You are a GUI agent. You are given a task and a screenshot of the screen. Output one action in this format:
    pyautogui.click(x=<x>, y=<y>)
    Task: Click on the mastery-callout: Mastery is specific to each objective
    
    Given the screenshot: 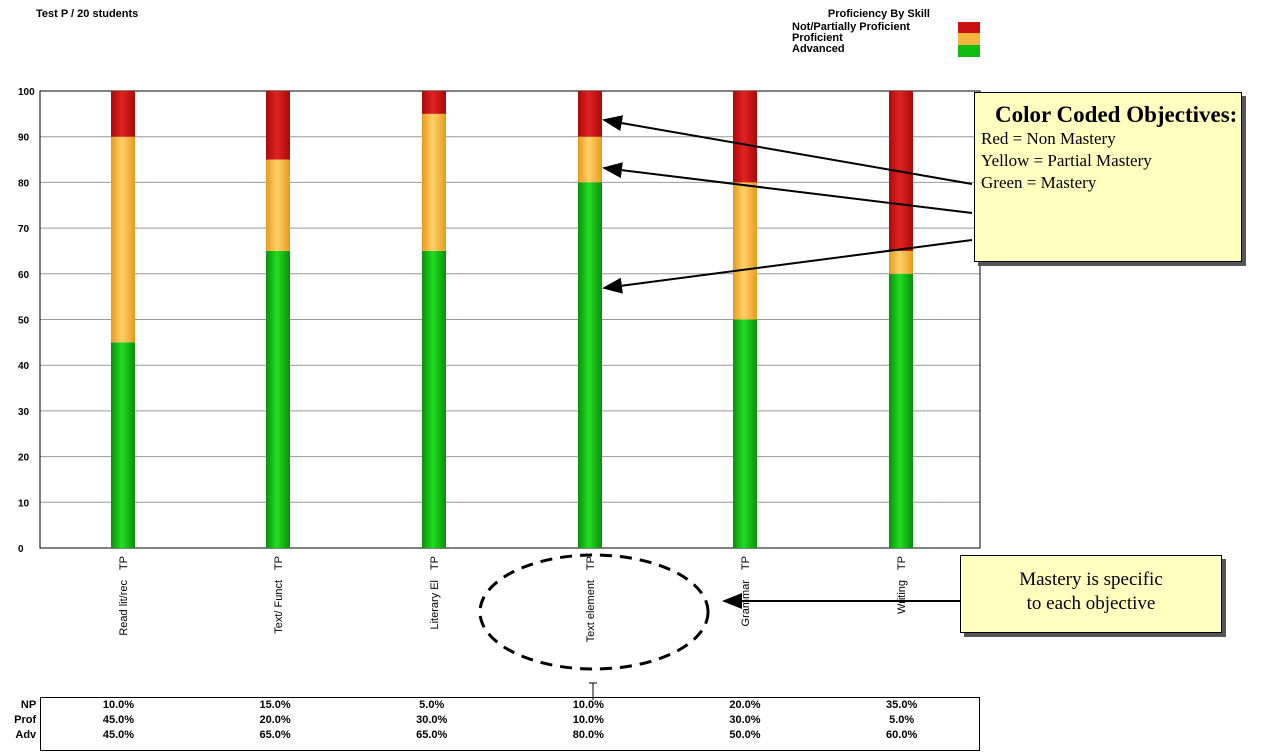 What is the action you would take?
    pyautogui.click(x=1091, y=594)
    